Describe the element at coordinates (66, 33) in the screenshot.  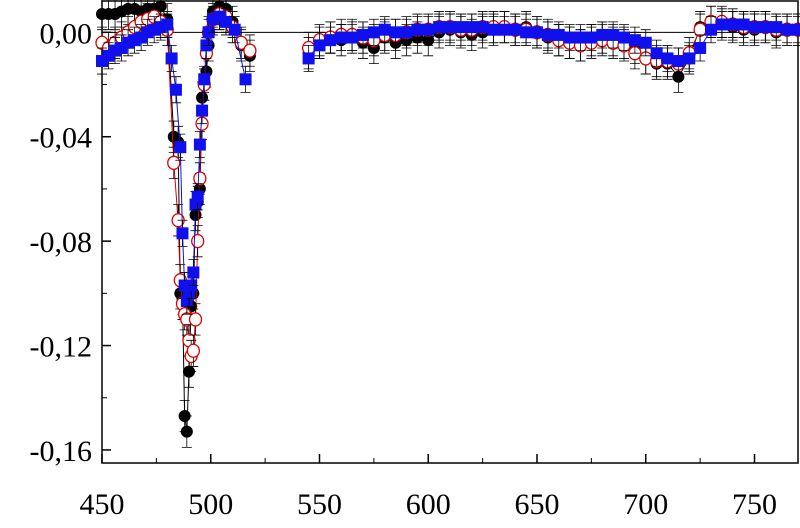
I see `y-tick-label: 0,00` at that location.